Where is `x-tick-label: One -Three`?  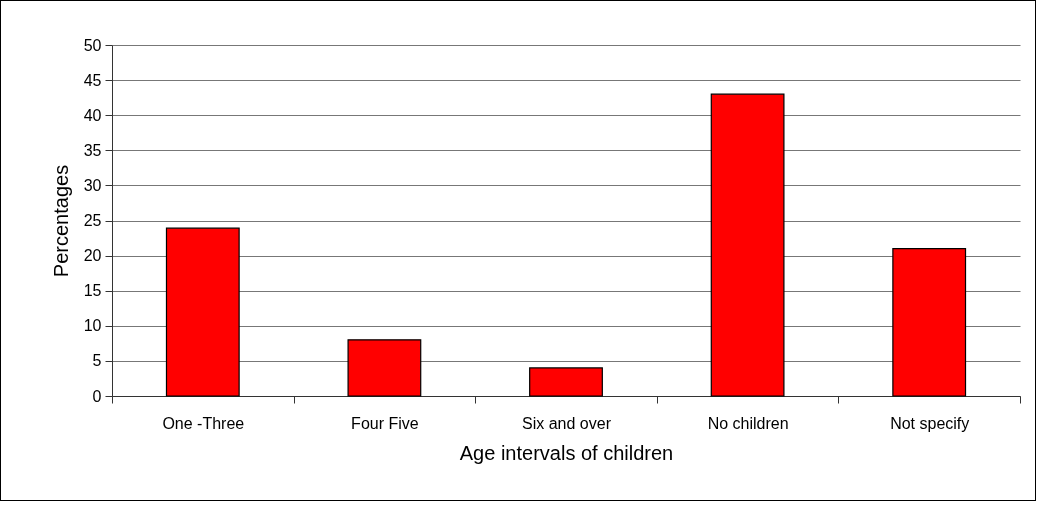
x-tick-label: One -Three is located at coordinates (203, 423).